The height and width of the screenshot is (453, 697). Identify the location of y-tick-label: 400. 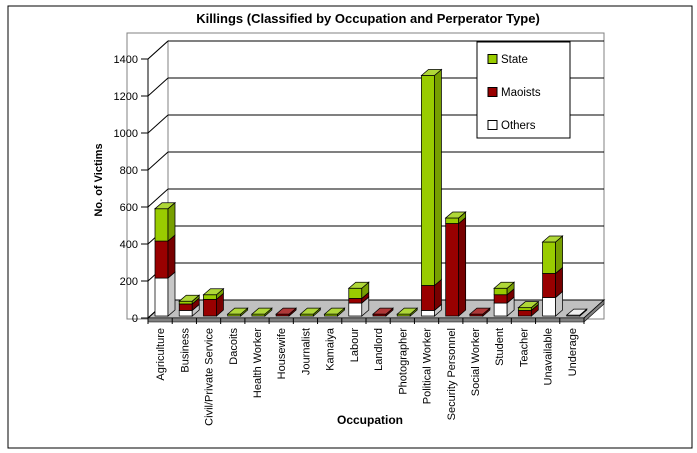
(129, 245).